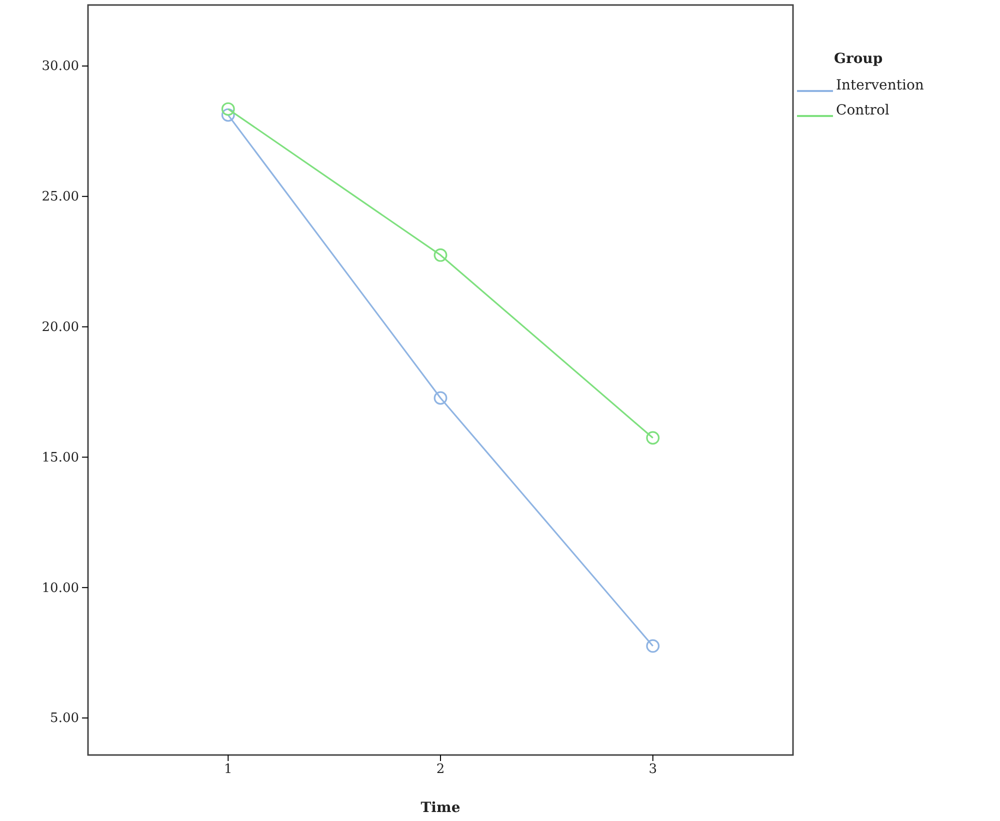 Image resolution: width=1000 pixels, height=821 pixels. Describe the element at coordinates (652, 770) in the screenshot. I see `x-tick-label: 3` at that location.